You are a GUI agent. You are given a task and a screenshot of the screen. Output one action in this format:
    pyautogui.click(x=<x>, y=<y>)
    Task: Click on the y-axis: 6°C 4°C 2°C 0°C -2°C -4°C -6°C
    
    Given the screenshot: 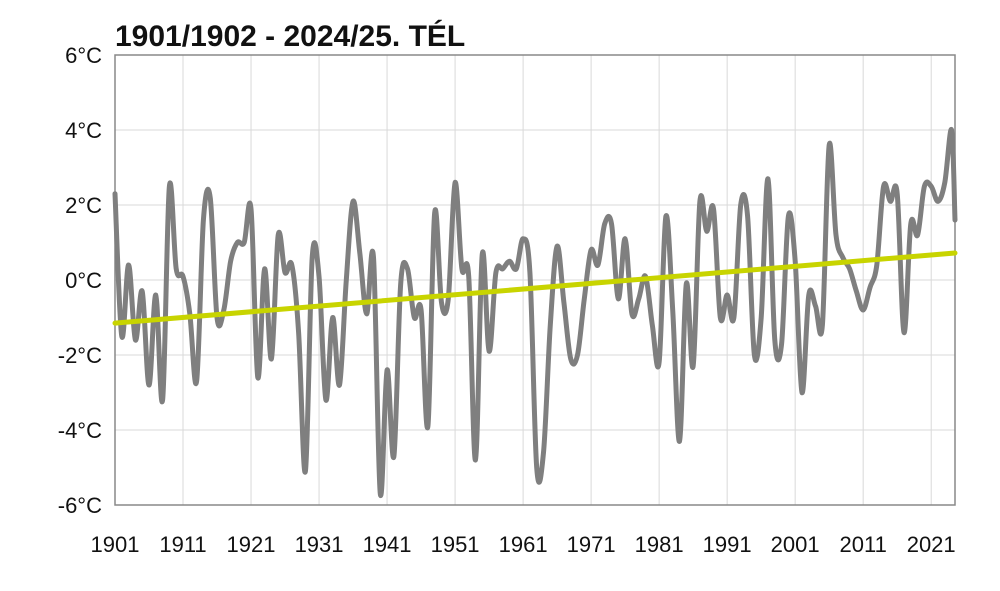 What is the action you would take?
    pyautogui.click(x=80, y=280)
    